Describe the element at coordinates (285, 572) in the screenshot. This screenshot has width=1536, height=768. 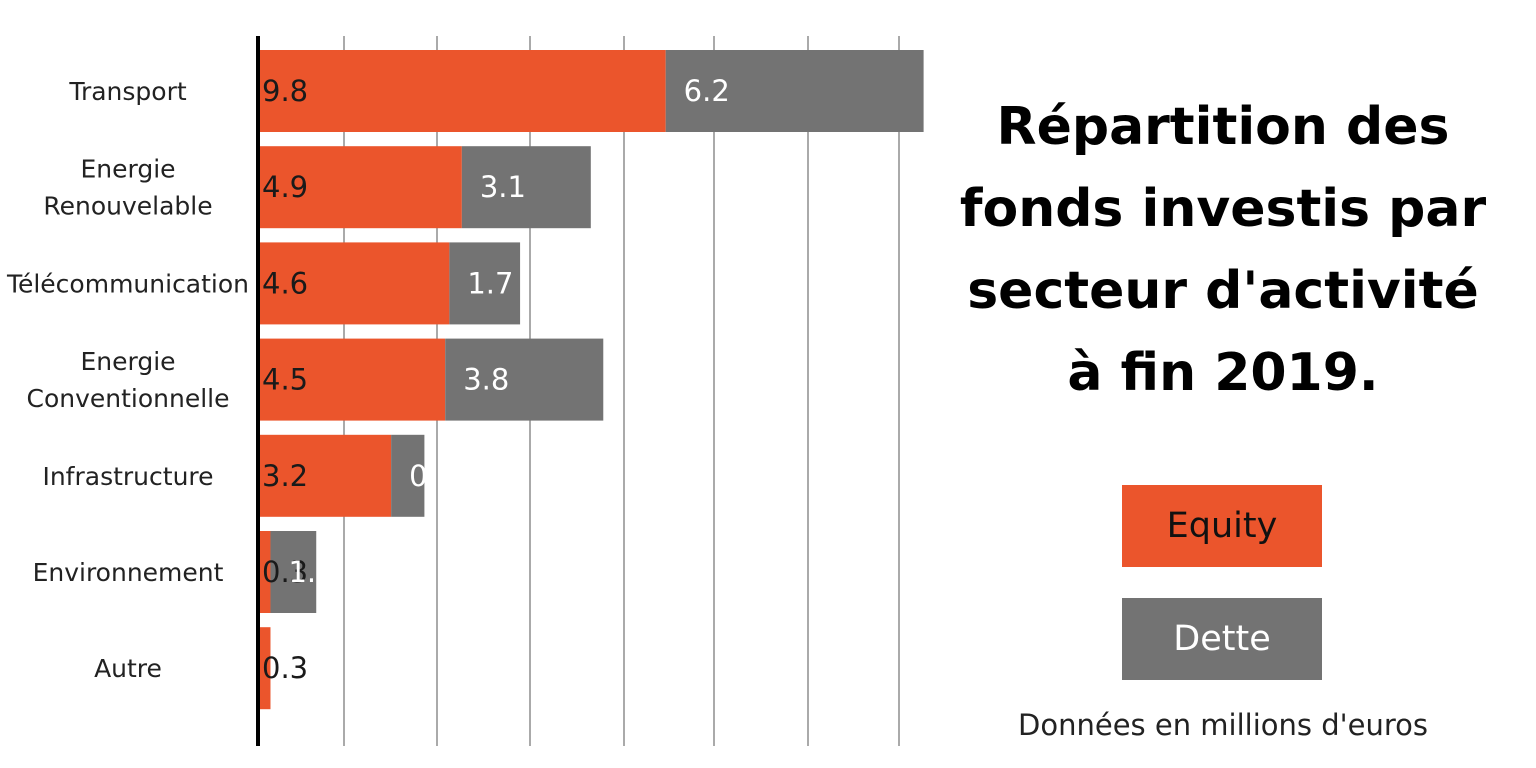
I see `value-label-equity-6: 0.3` at that location.